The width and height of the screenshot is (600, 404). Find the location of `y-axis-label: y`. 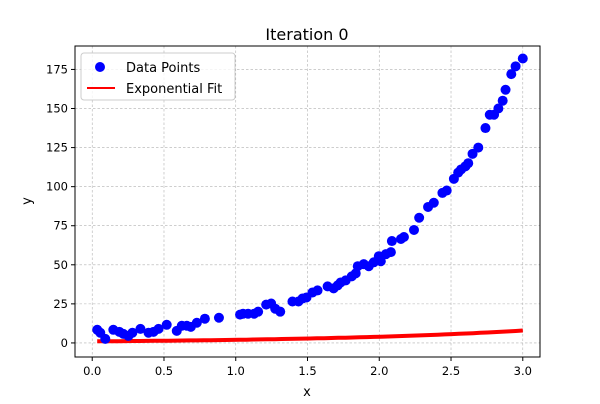

y-axis-label: y is located at coordinates (27, 201).